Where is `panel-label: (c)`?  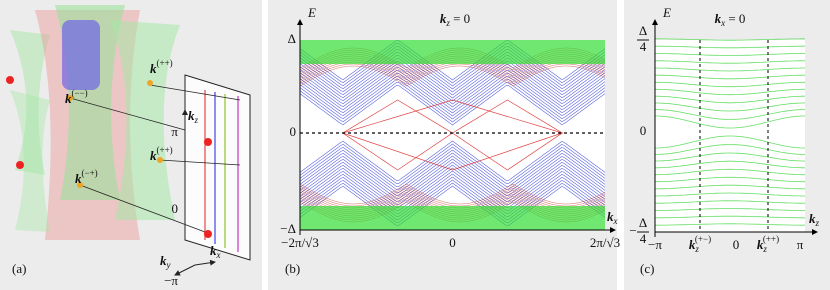
panel-label: (c) is located at coordinates (647, 268).